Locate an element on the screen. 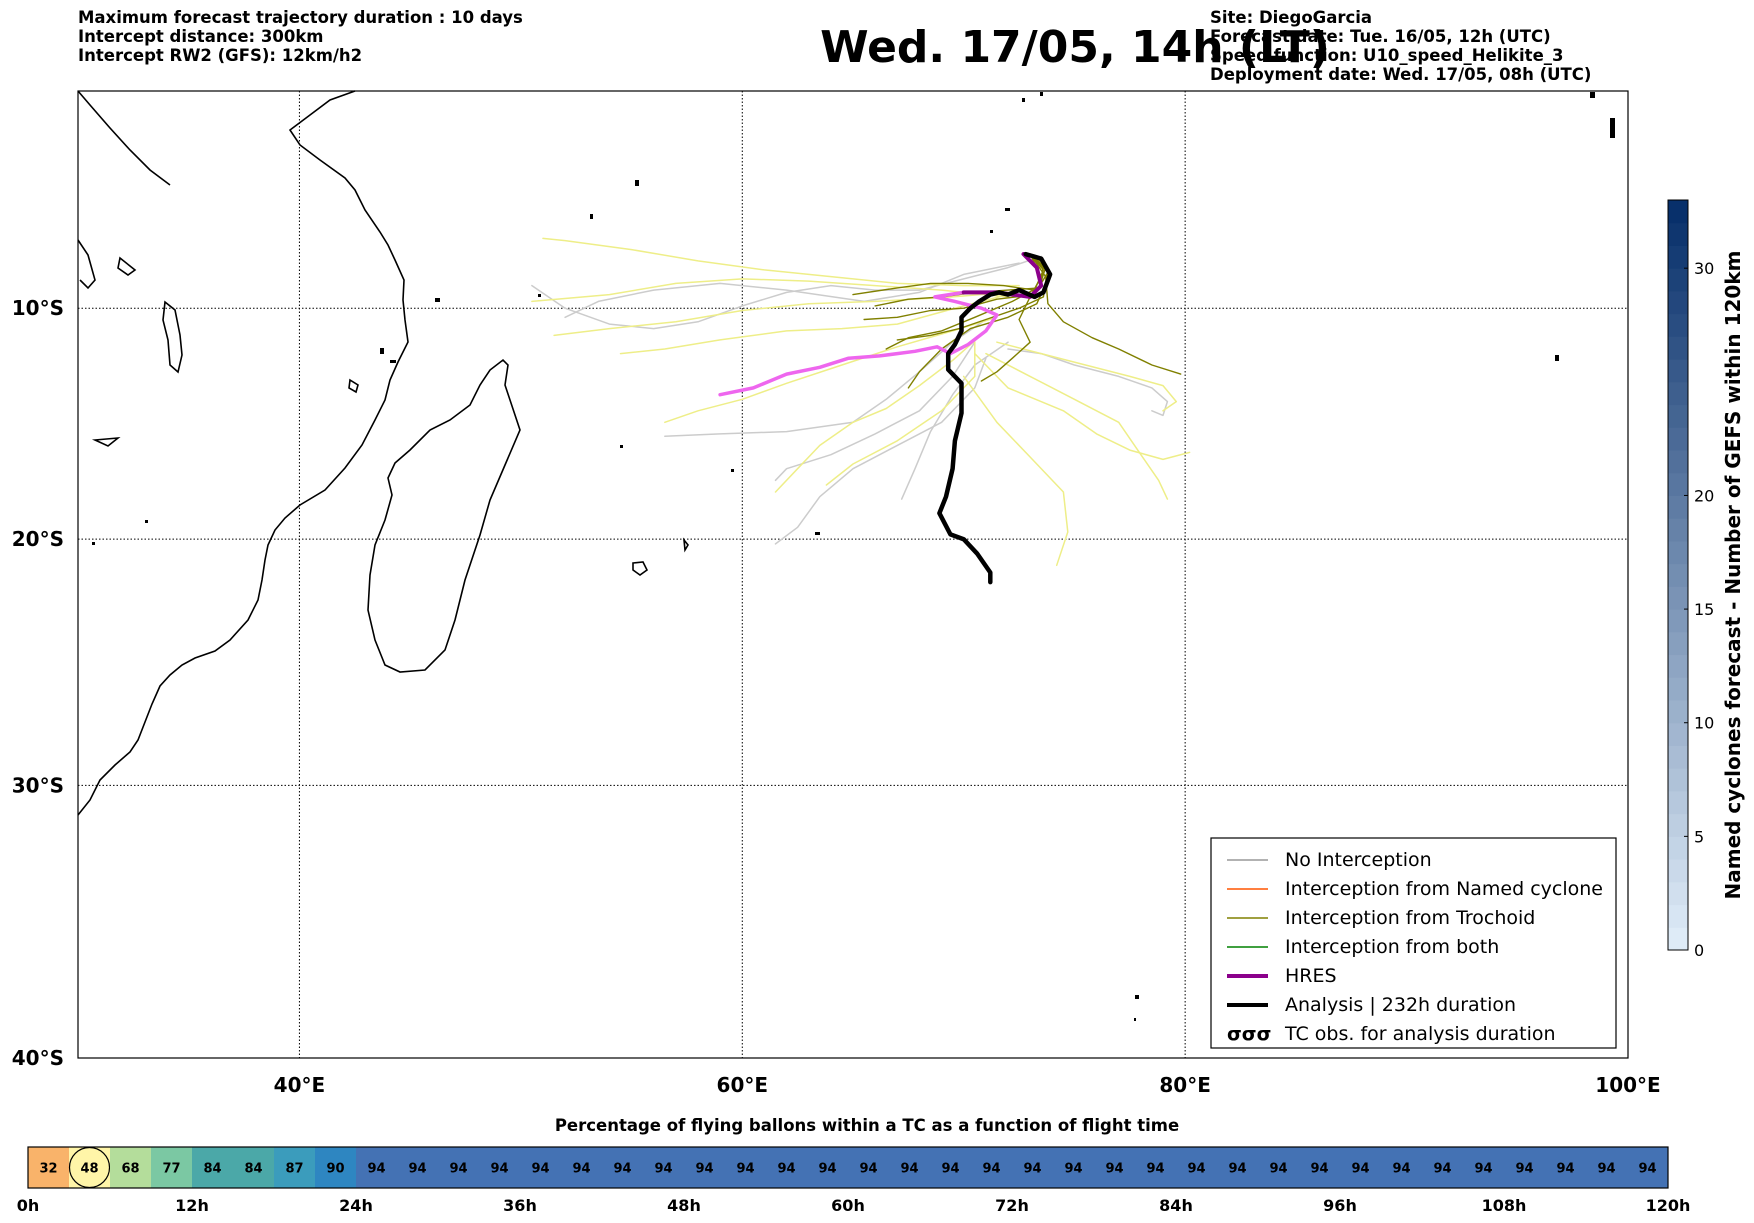  timeline-tick-label: 96h is located at coordinates (1340, 1205).